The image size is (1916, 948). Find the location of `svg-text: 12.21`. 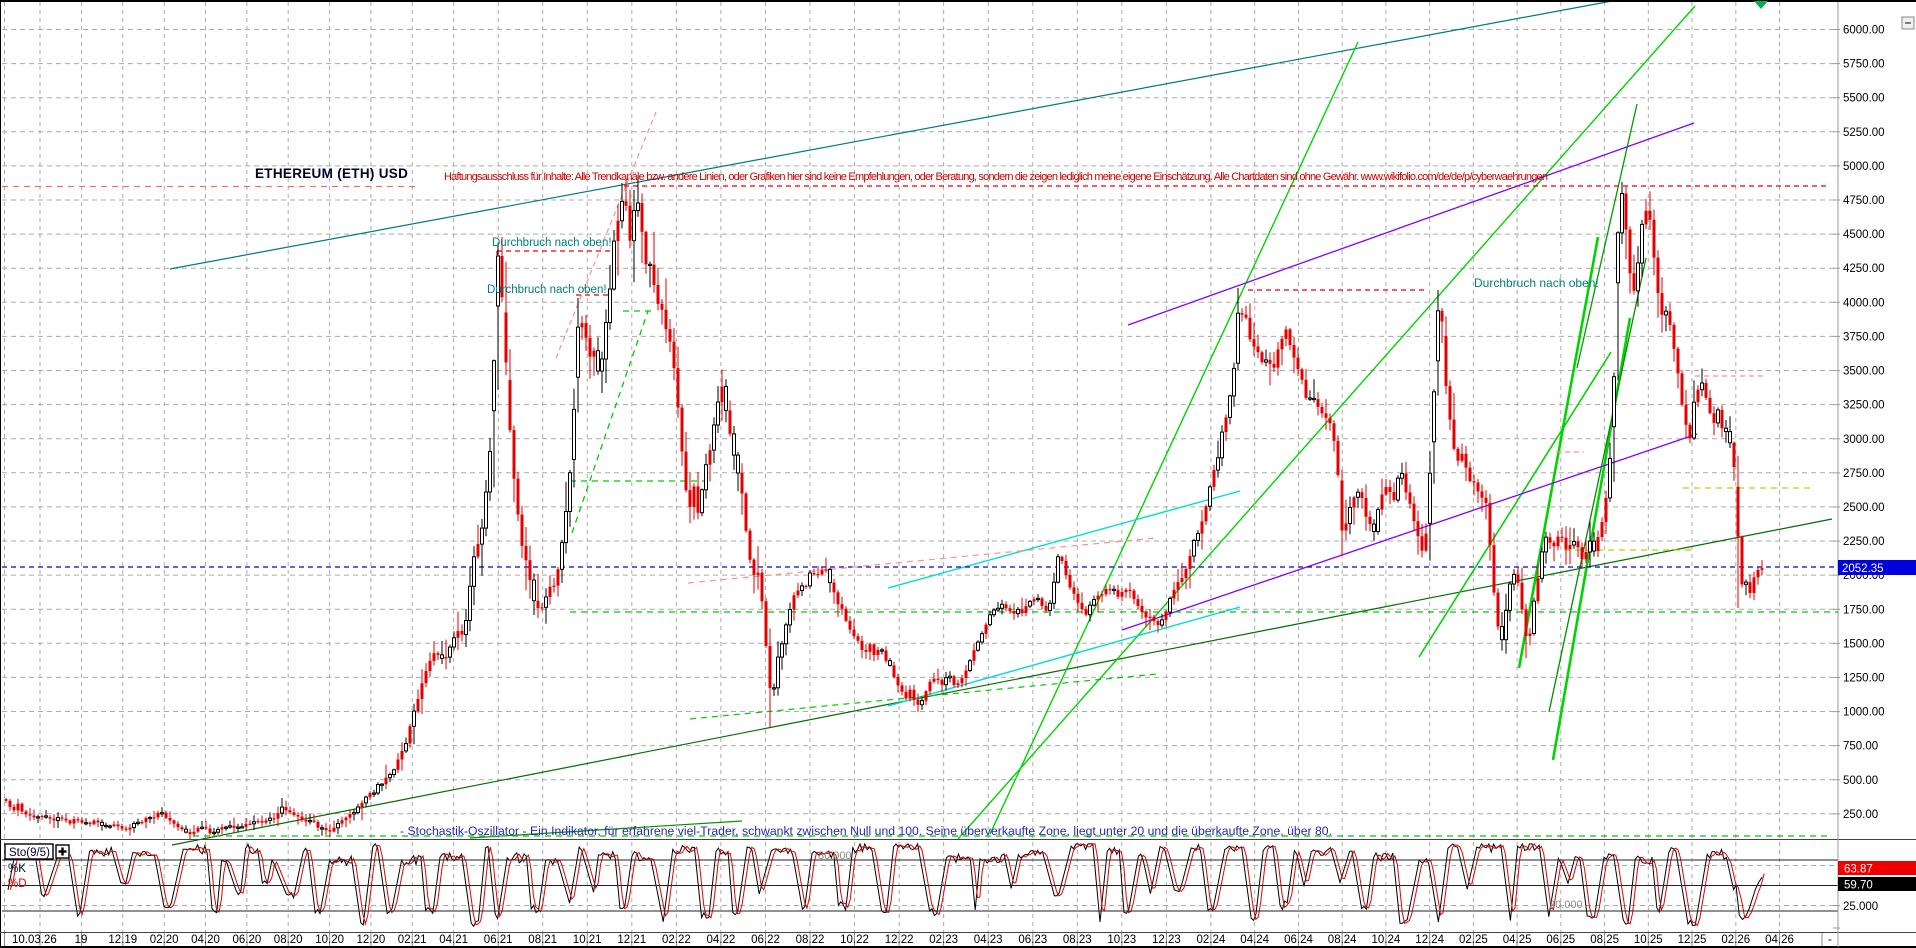

svg-text: 12.21 is located at coordinates (631, 940).